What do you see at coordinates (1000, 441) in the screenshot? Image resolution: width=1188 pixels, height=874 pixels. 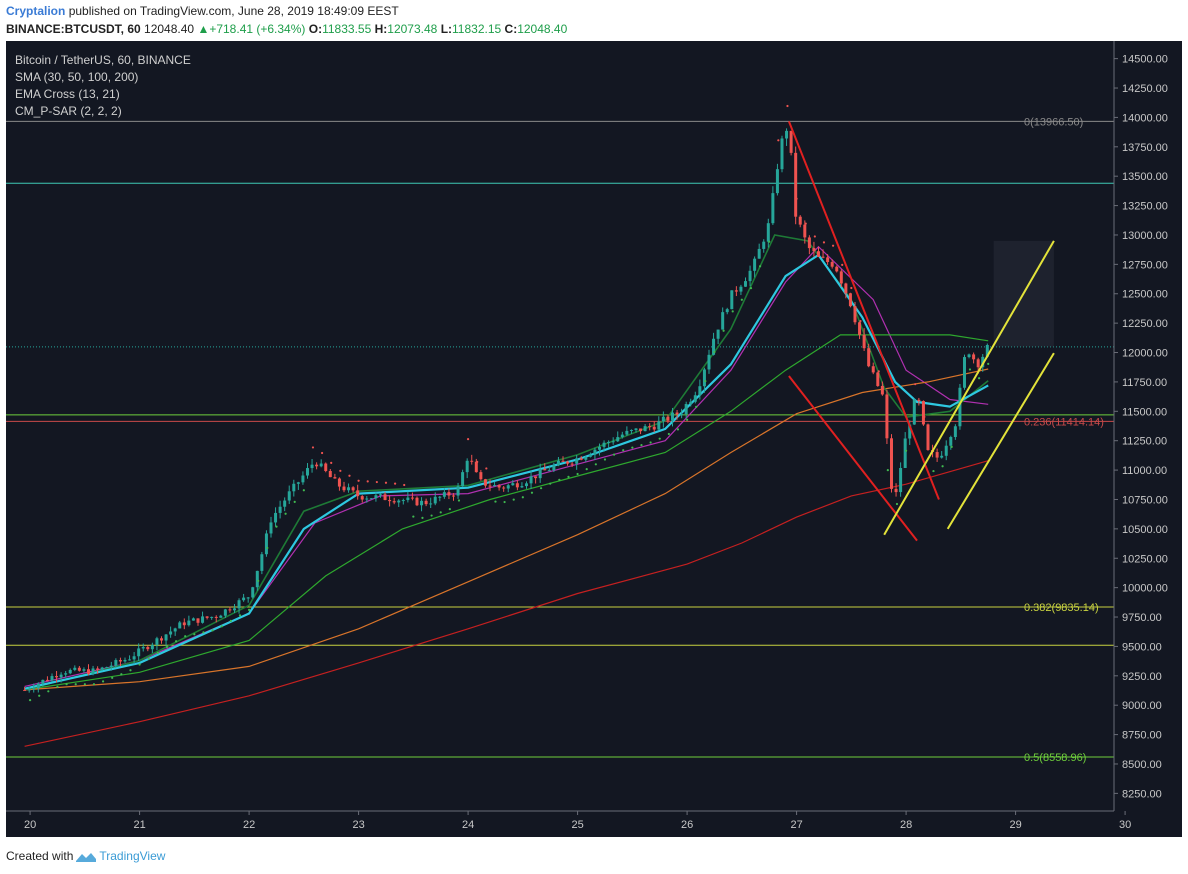 I see `yellow-channel-line` at bounding box center [1000, 441].